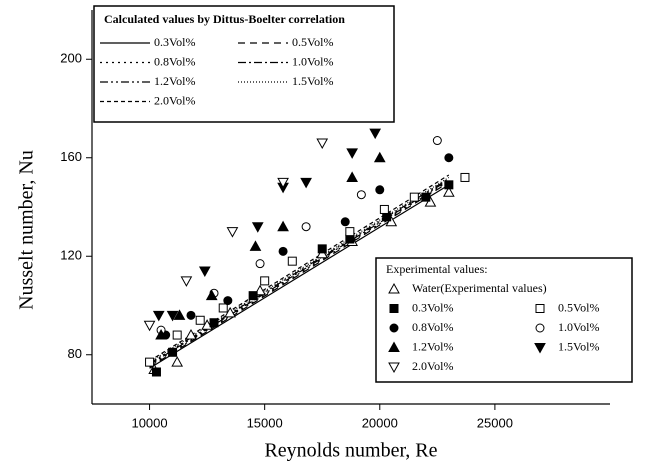 Image resolution: width=650 pixels, height=472 pixels. I want to click on legend-label: Water(Experimental values), so click(479, 288).